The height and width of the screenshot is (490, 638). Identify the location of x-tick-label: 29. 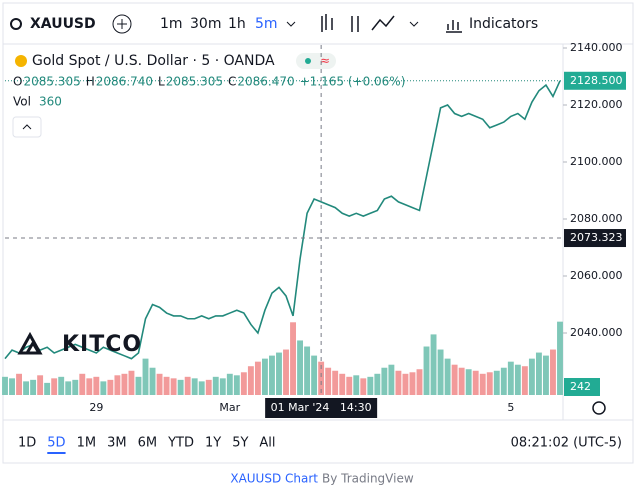
(96, 407).